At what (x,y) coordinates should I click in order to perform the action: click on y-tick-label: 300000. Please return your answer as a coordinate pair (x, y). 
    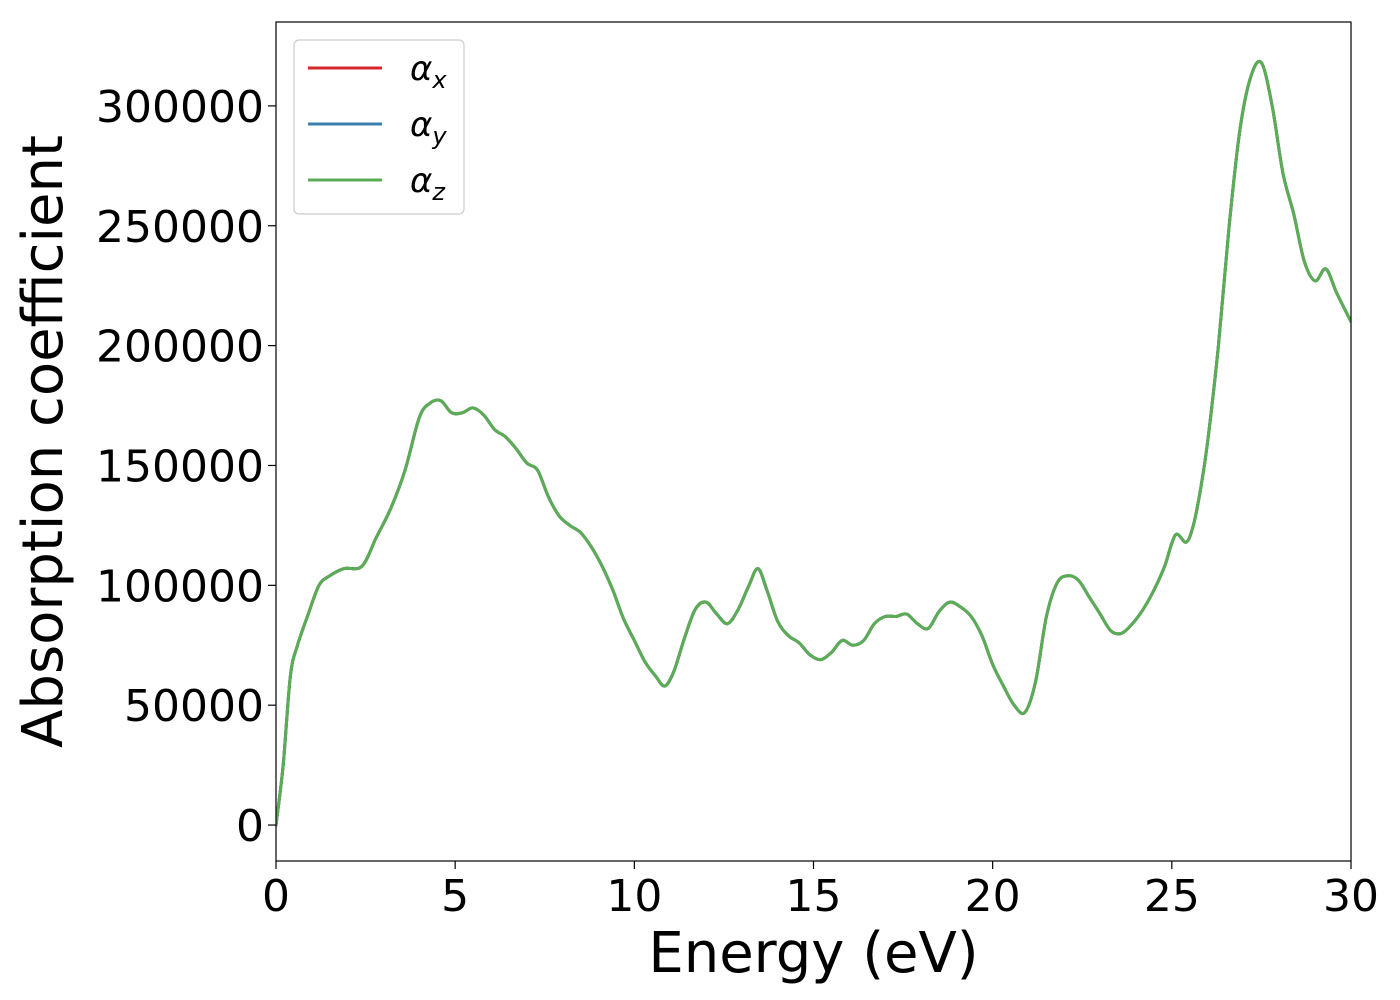
    Looking at the image, I should click on (180, 107).